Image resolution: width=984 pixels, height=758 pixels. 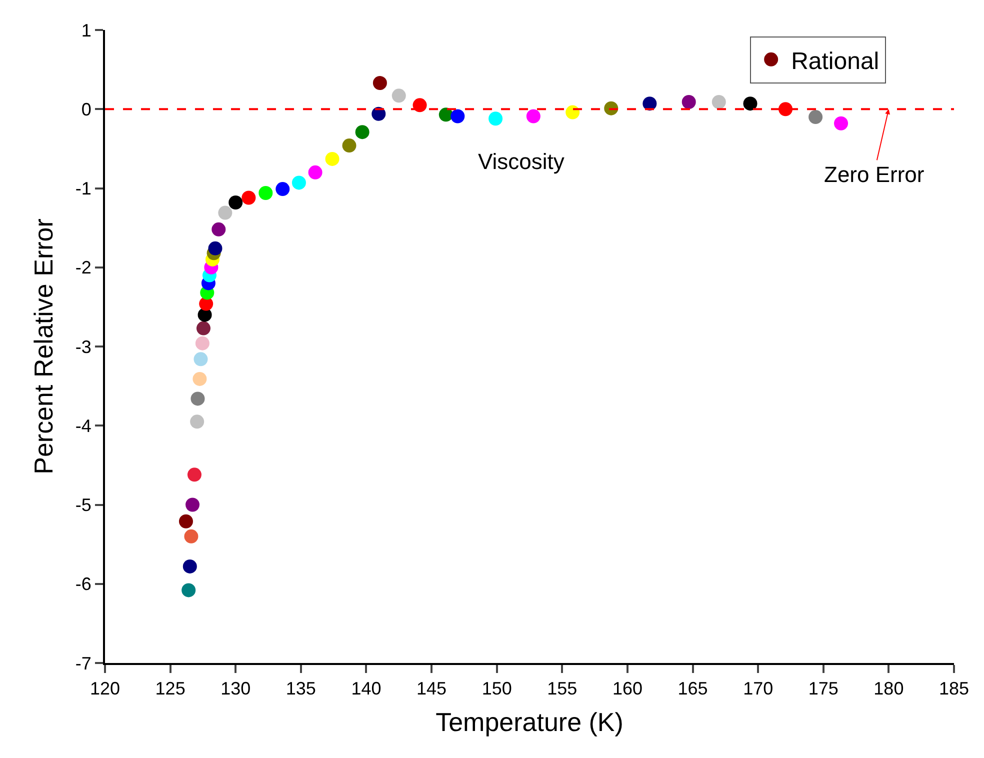 I want to click on legend-label: Rational, so click(x=835, y=61).